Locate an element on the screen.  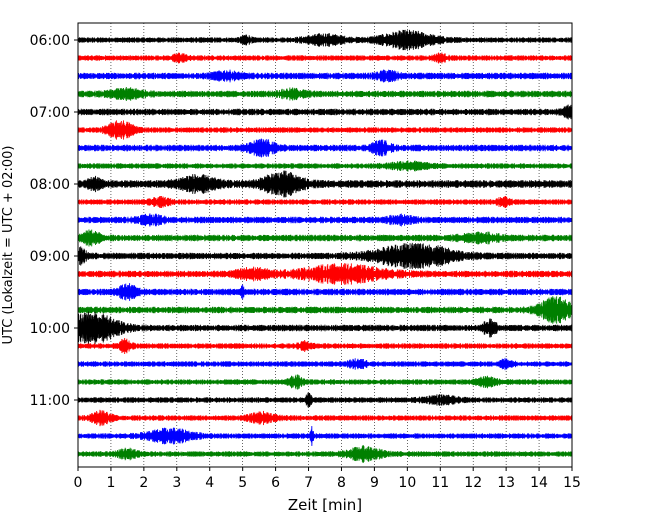
x-axis-ticks: 0 1 2 3 4 5 6 7 8 9 10 11 12 13 14 15 is located at coordinates (327, 479).